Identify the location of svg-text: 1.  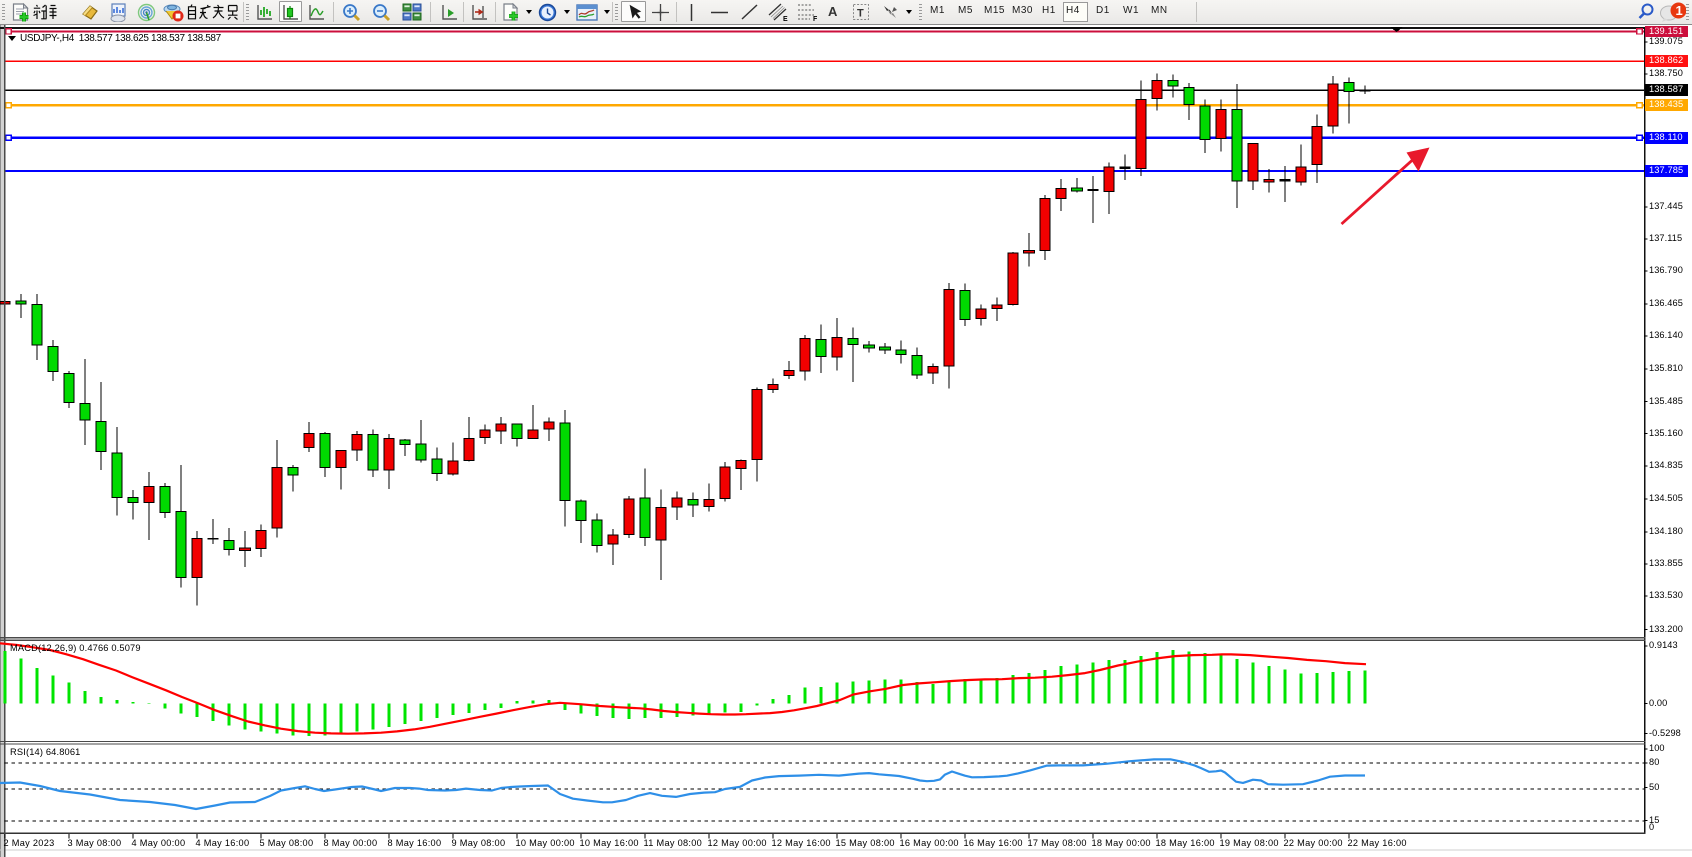
(1679, 10).